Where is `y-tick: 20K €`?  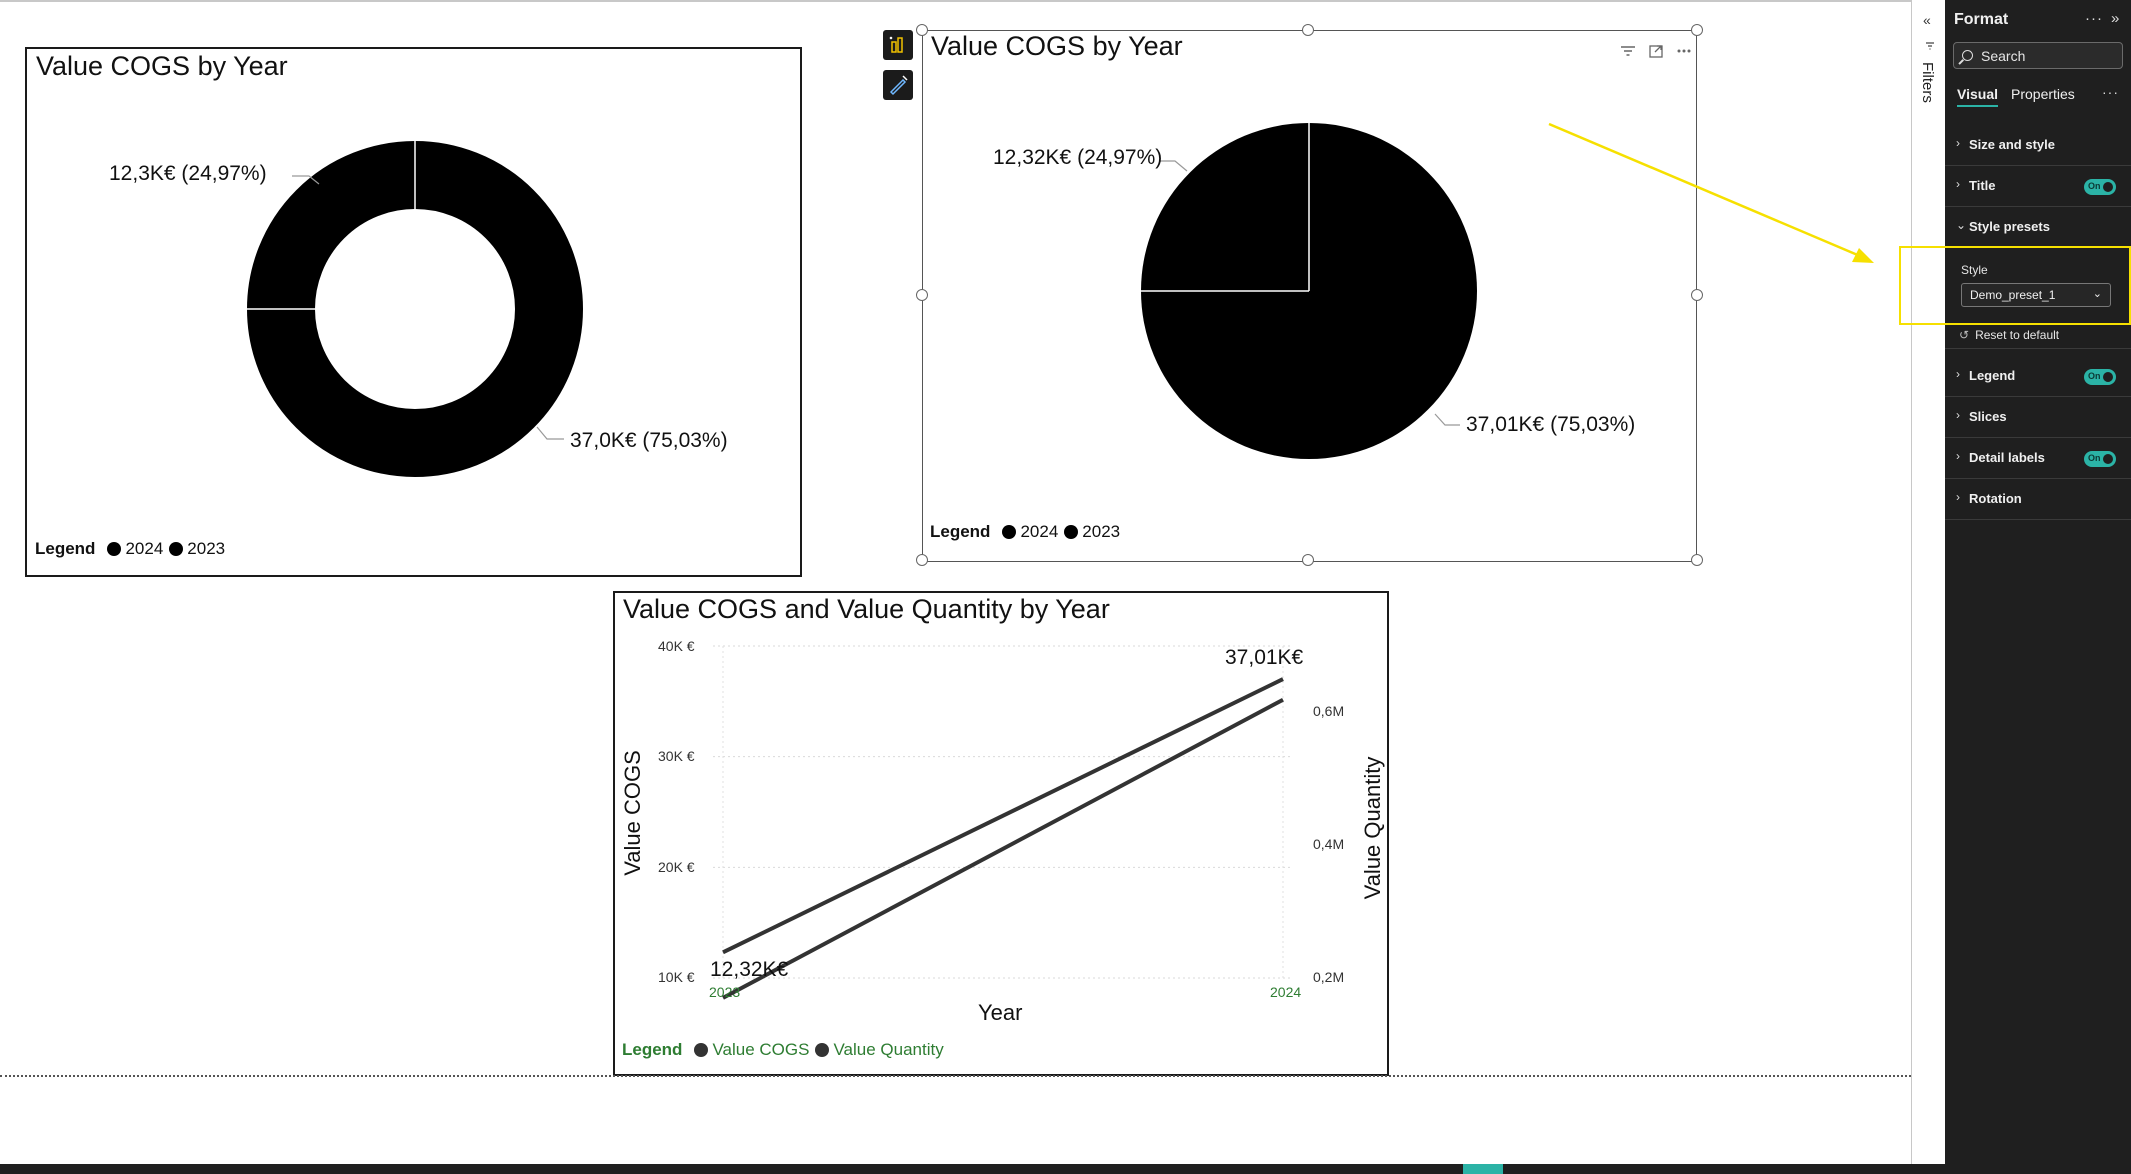 y-tick: 20K € is located at coordinates (676, 867).